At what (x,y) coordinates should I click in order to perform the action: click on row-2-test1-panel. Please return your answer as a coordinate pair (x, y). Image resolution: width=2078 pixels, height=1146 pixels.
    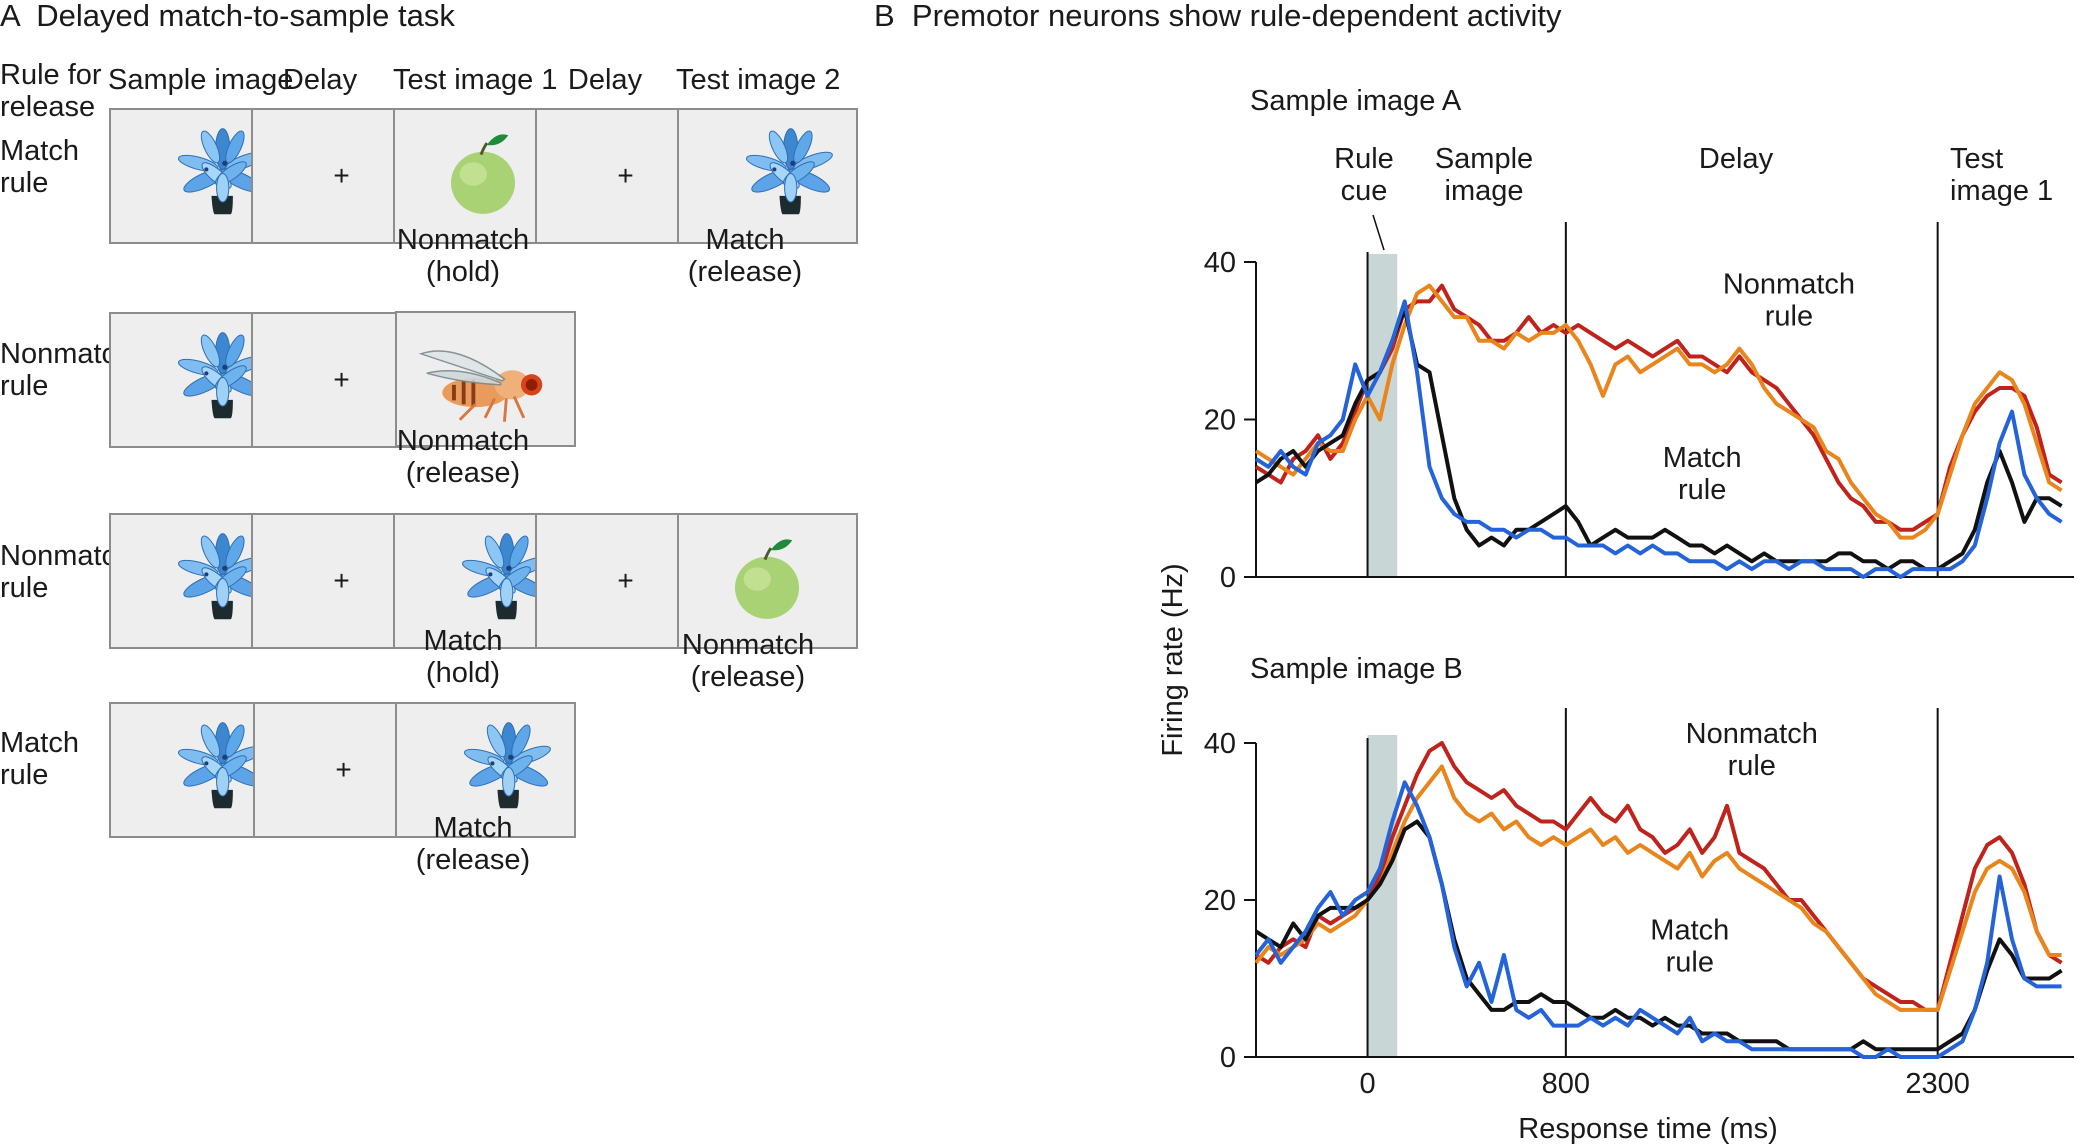
    Looking at the image, I should click on (485, 379).